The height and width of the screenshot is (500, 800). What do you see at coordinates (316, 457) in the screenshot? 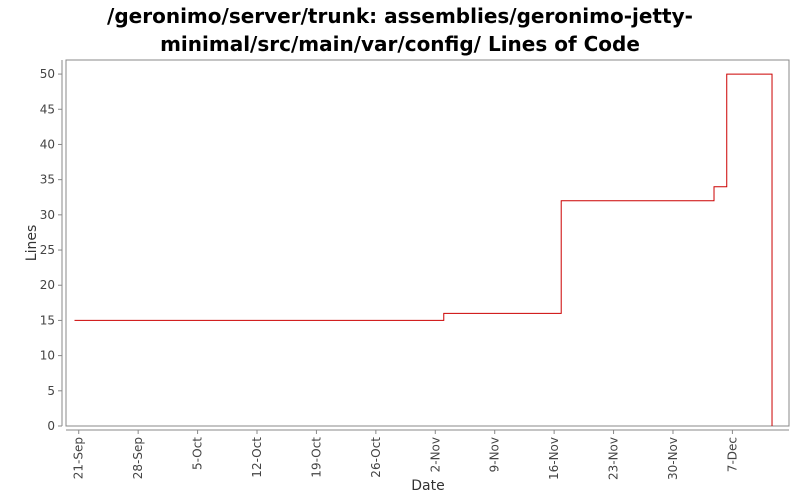
I see `x-tick-label: 19-Oct` at bounding box center [316, 457].